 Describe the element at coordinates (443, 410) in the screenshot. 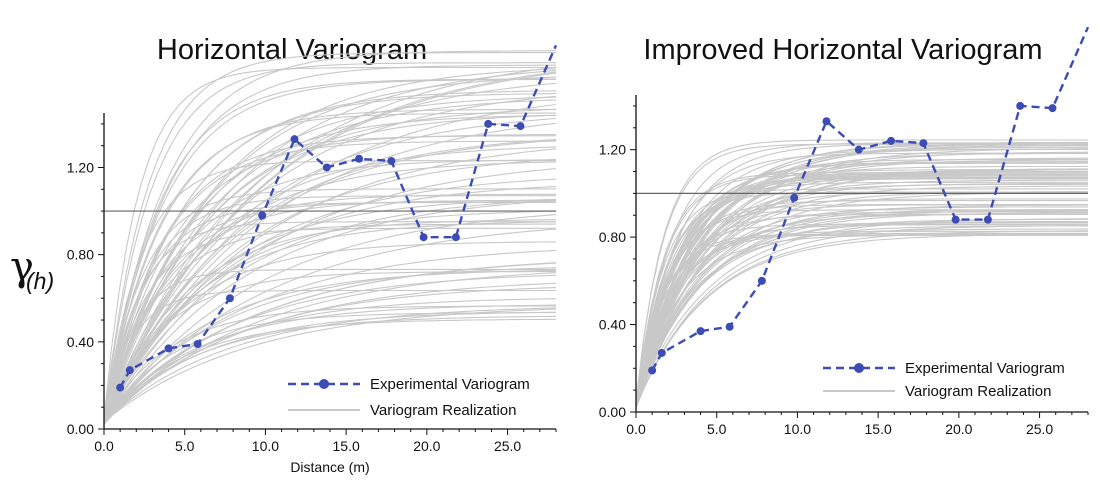

I see `left-legend-realization-label: Variogram Realization` at that location.